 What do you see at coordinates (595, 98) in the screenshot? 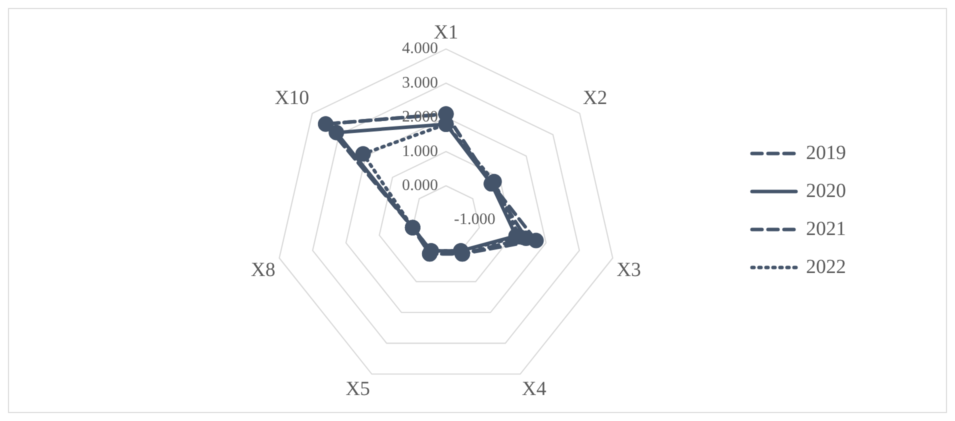
I see `spoke-label: X2` at bounding box center [595, 98].